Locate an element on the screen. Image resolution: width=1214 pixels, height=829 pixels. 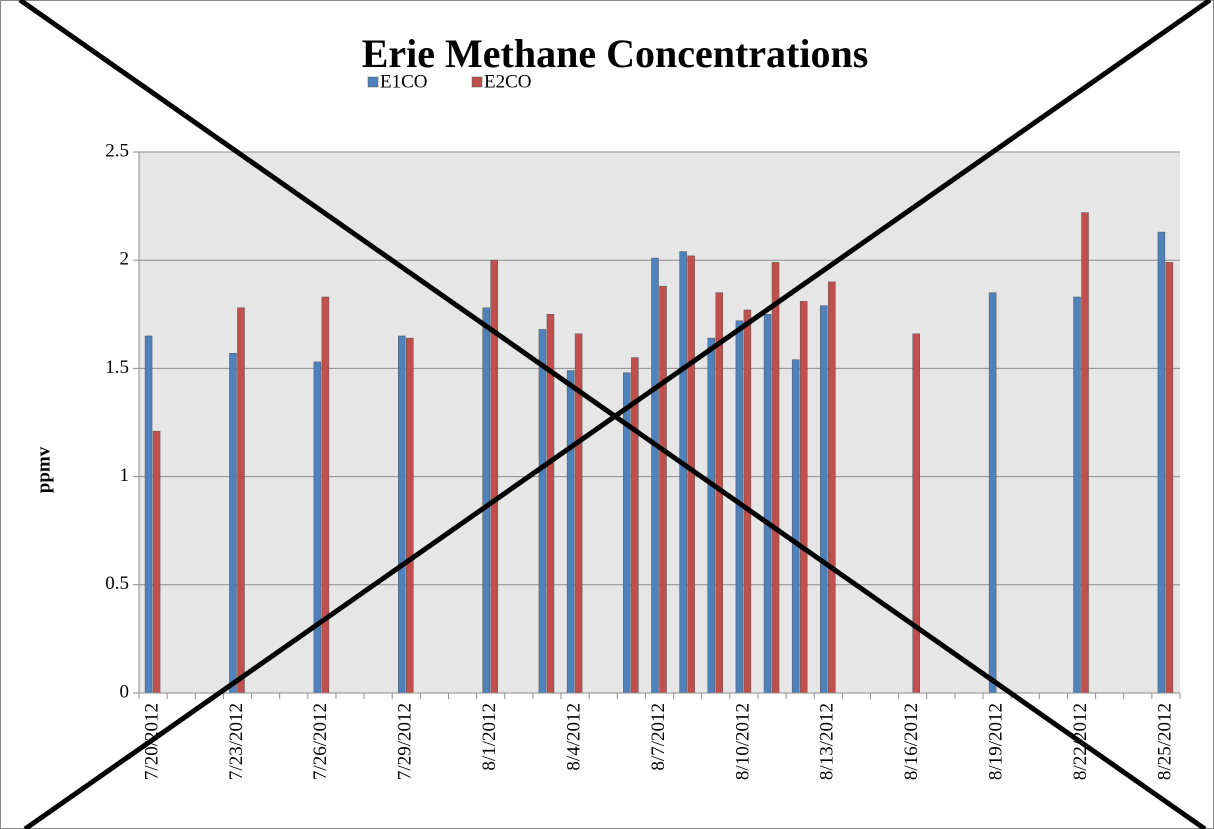
y-tick-label: 1 is located at coordinates (125, 475).